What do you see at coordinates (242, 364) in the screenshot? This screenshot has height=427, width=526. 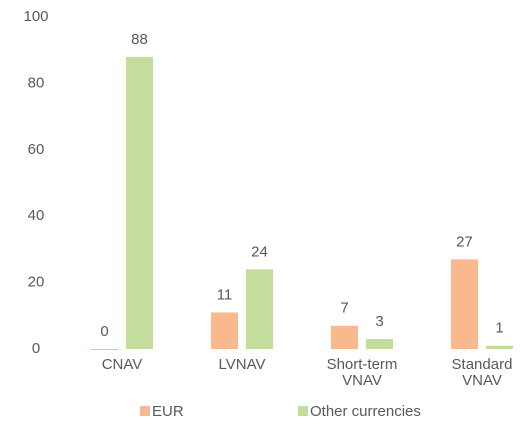 I see `x-tick-label: LVNAV` at bounding box center [242, 364].